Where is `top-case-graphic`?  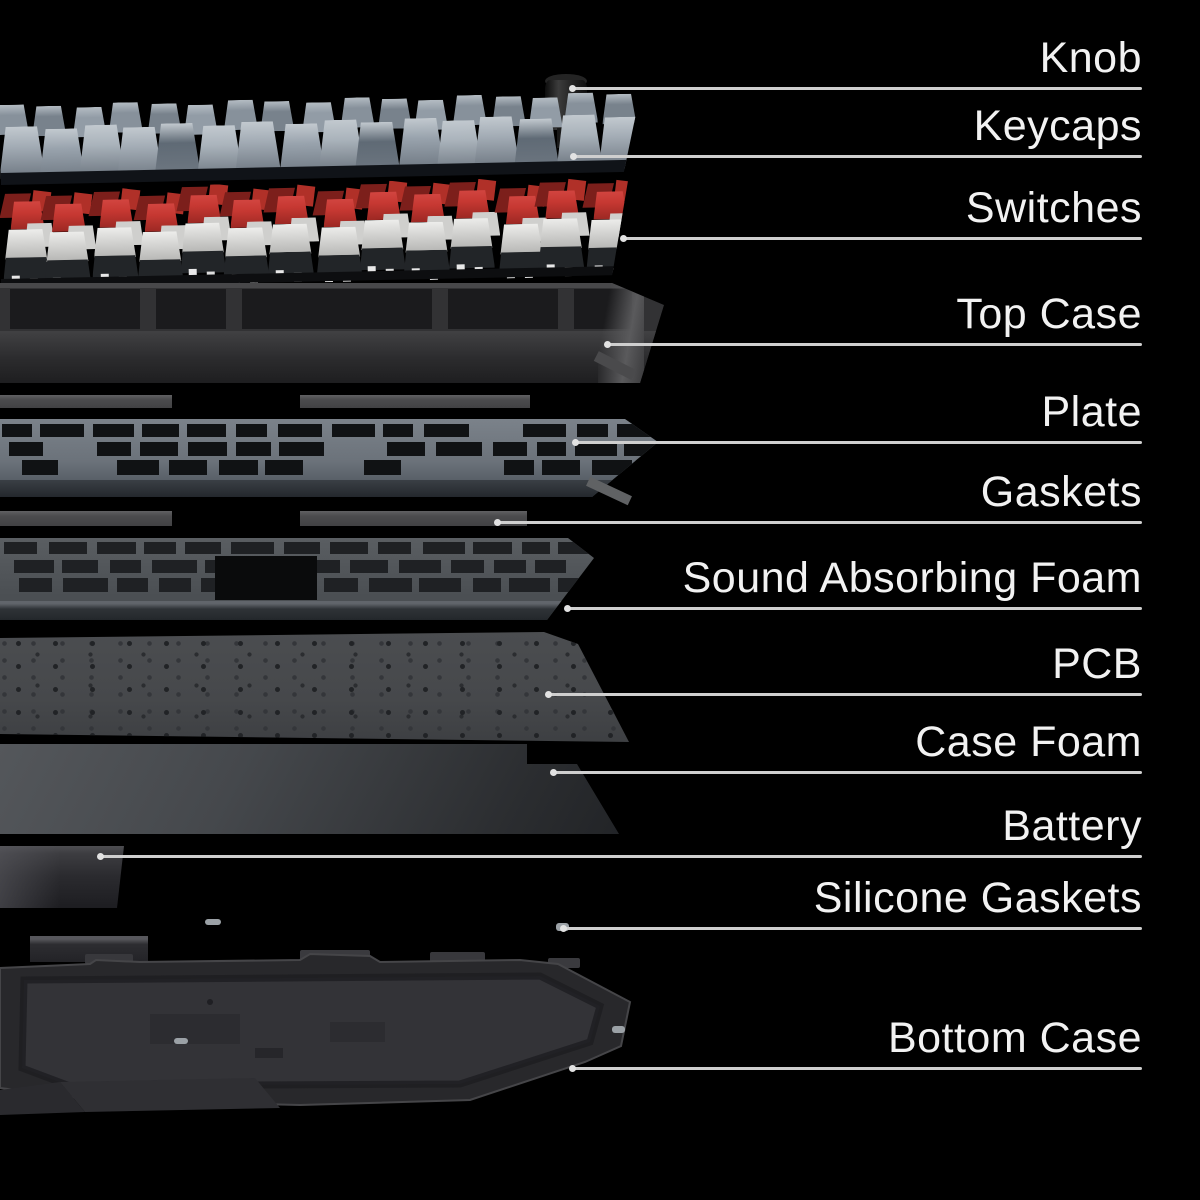 top-case-graphic is located at coordinates (332, 333).